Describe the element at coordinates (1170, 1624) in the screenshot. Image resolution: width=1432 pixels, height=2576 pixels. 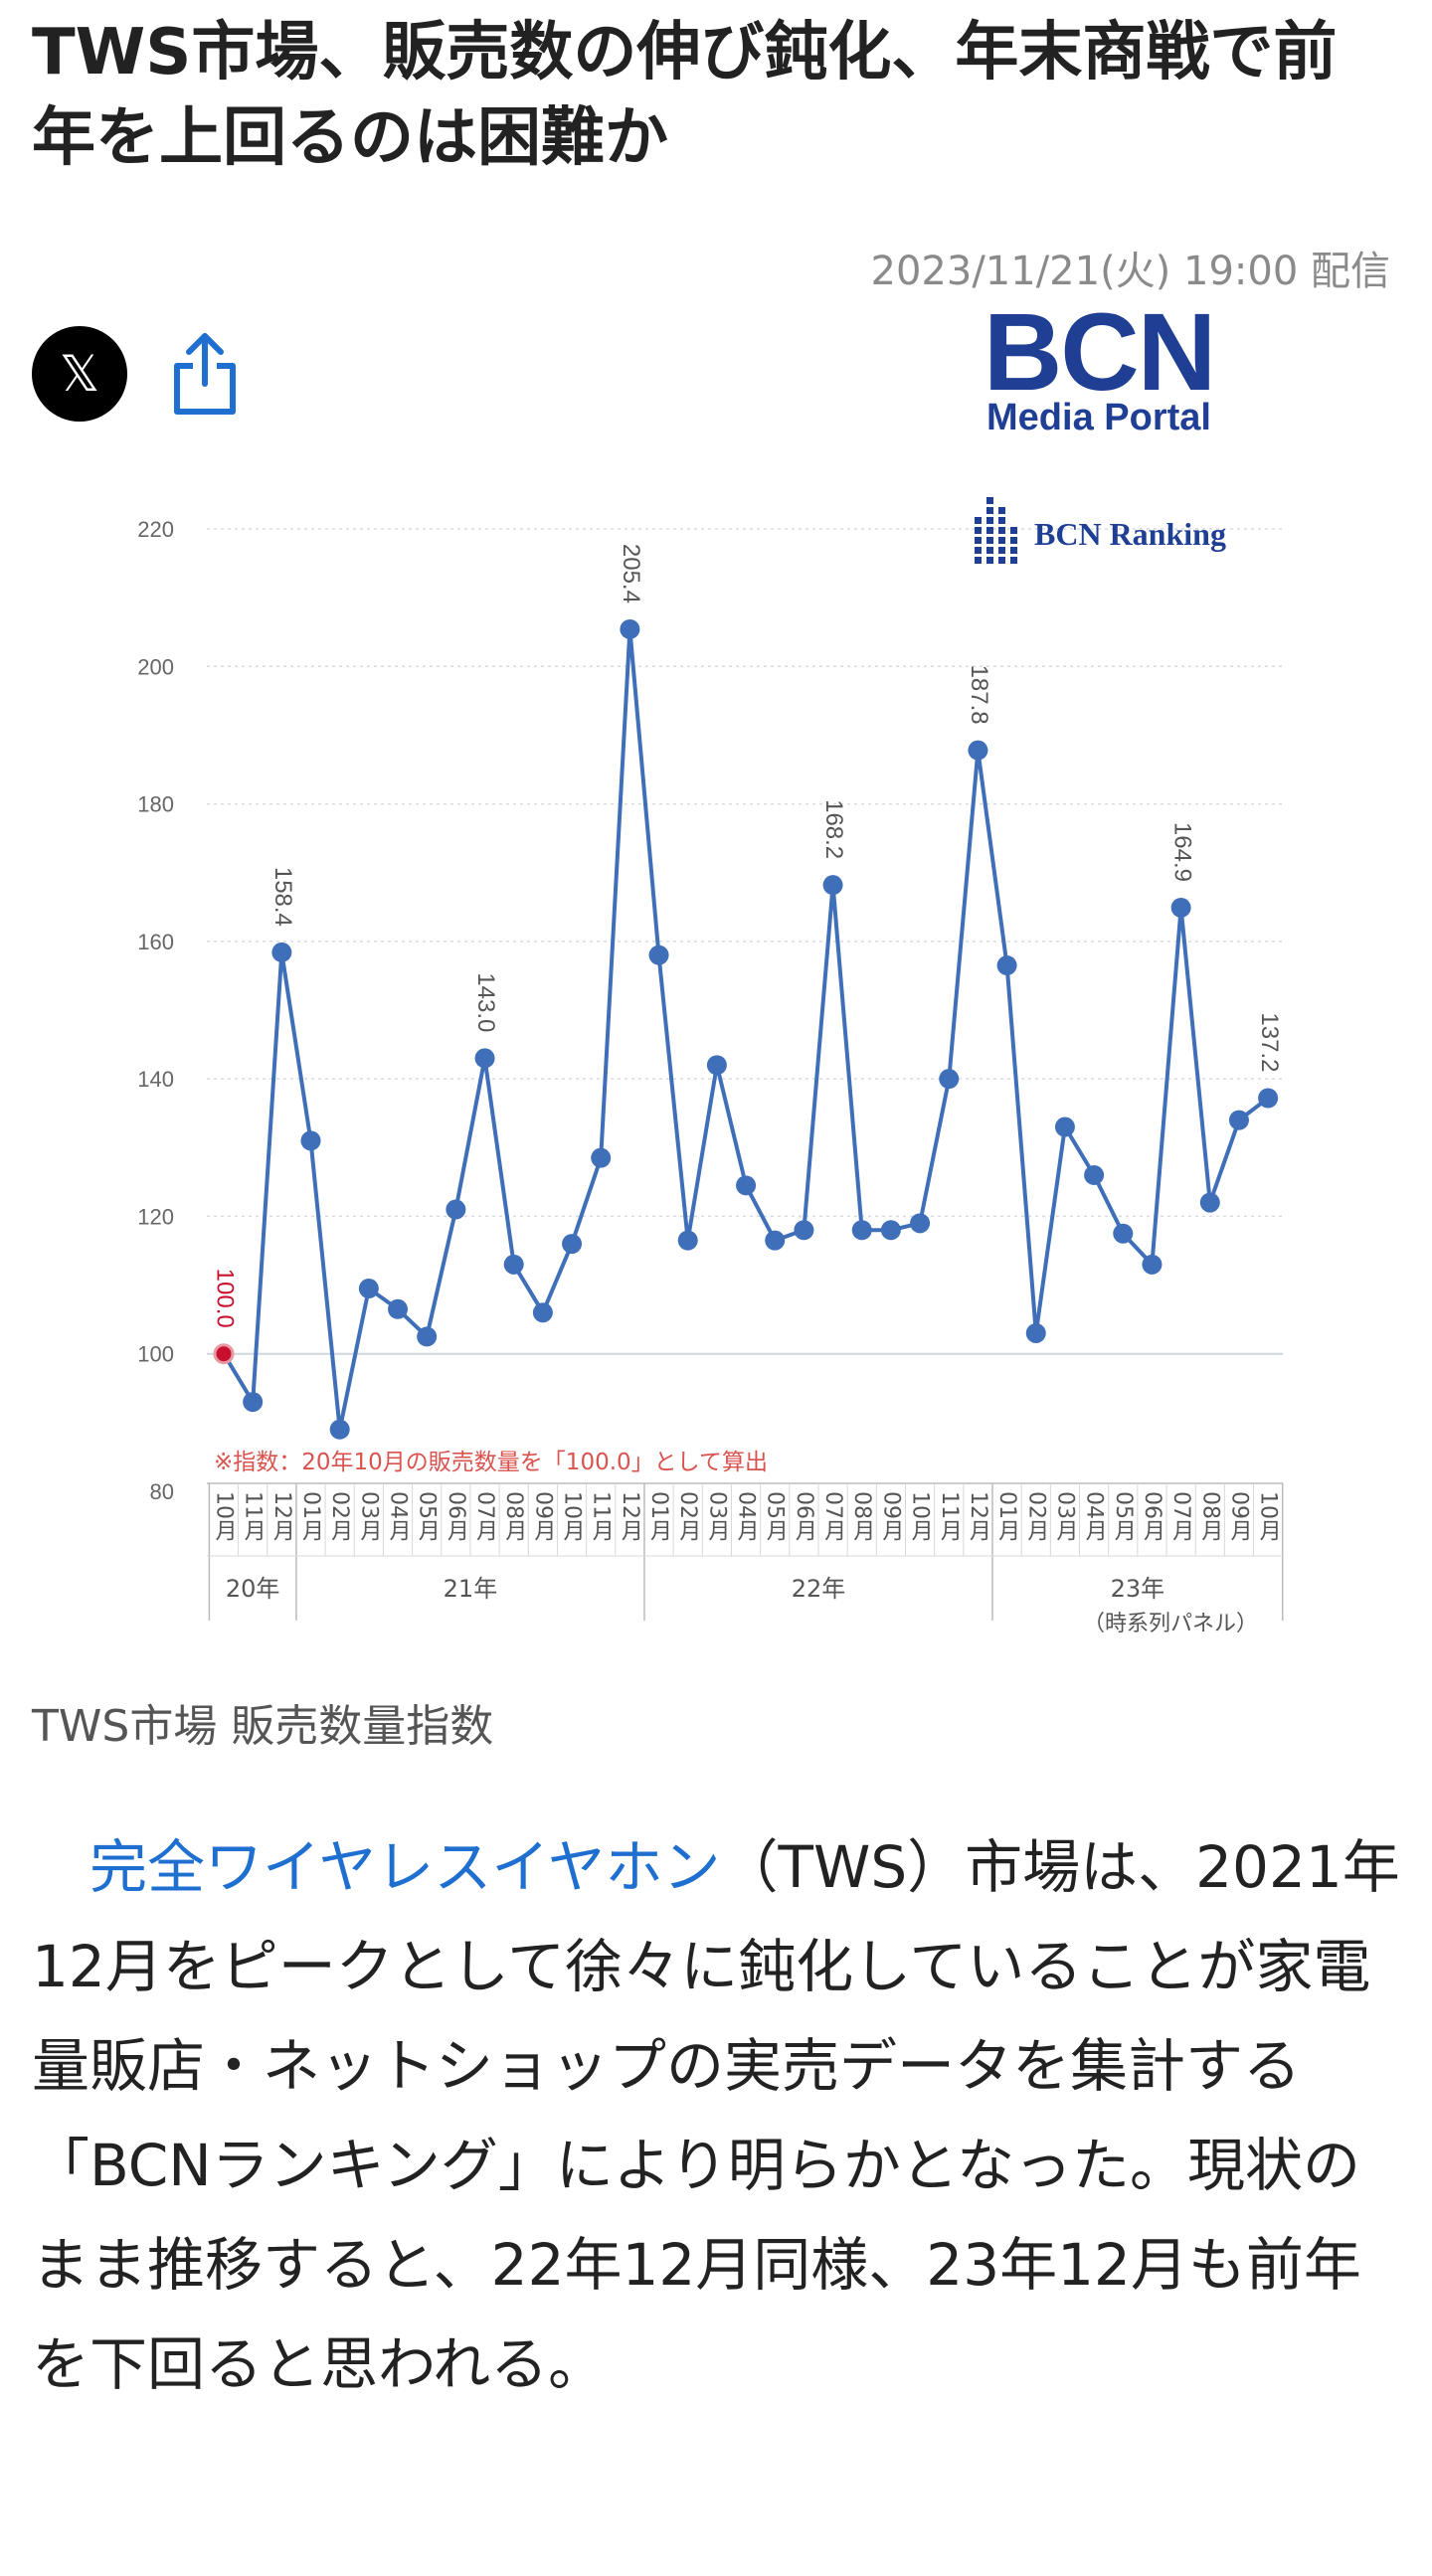
I see `corner-label: （時系列パネル）` at that location.